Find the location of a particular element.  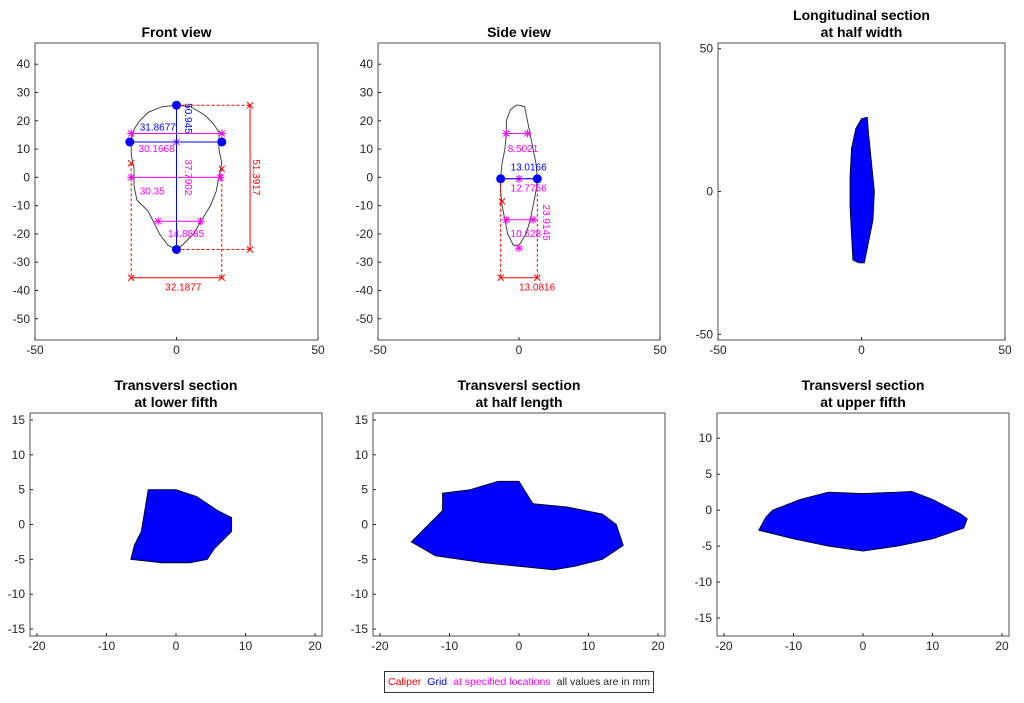

subplot-title: at half length is located at coordinates (518, 402).